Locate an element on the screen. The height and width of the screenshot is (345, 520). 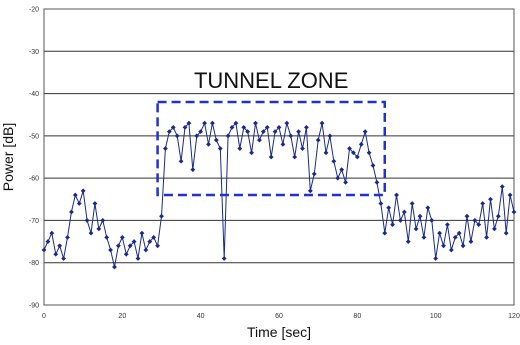
x-tick-label: 40 is located at coordinates (201, 316).